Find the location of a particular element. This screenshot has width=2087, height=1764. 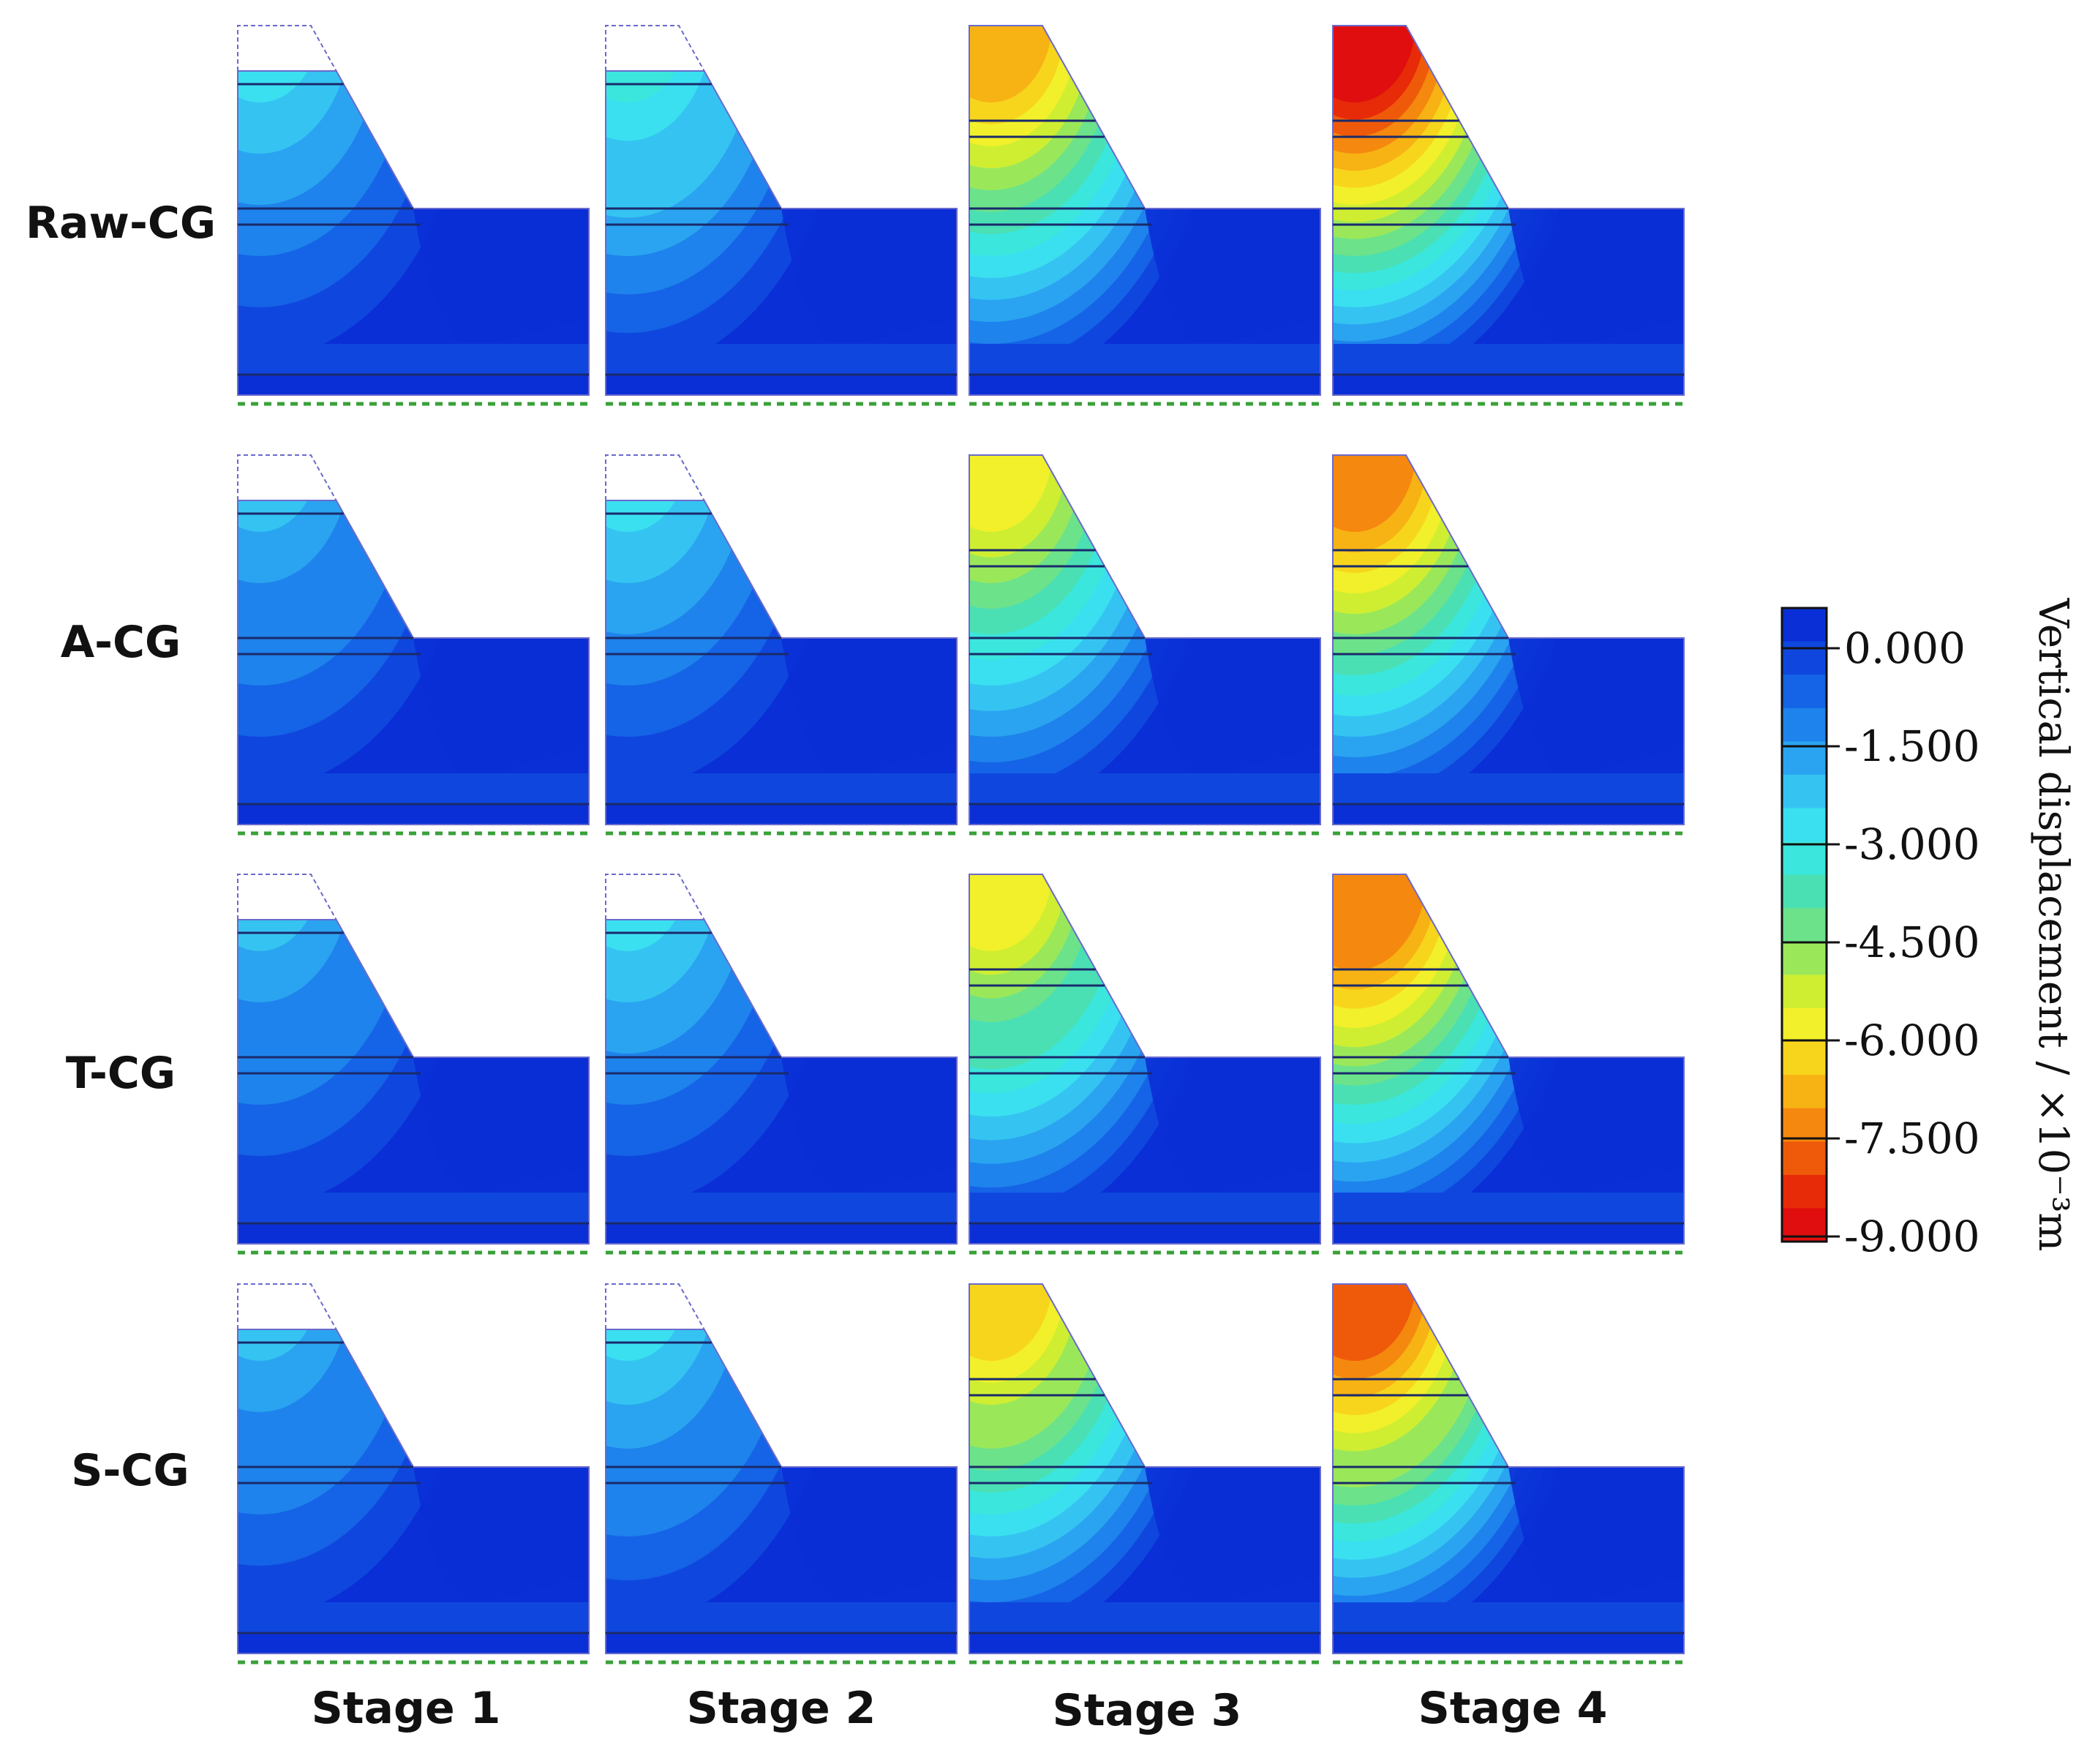

colorbar-title: Vertical displacement / ×10⁻³m is located at coordinates (2053, 925).